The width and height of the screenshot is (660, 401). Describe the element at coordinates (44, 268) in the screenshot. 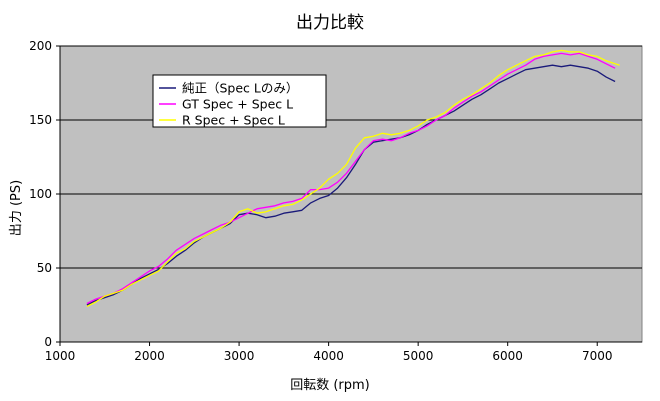

I see `y-tick-label: 50` at that location.